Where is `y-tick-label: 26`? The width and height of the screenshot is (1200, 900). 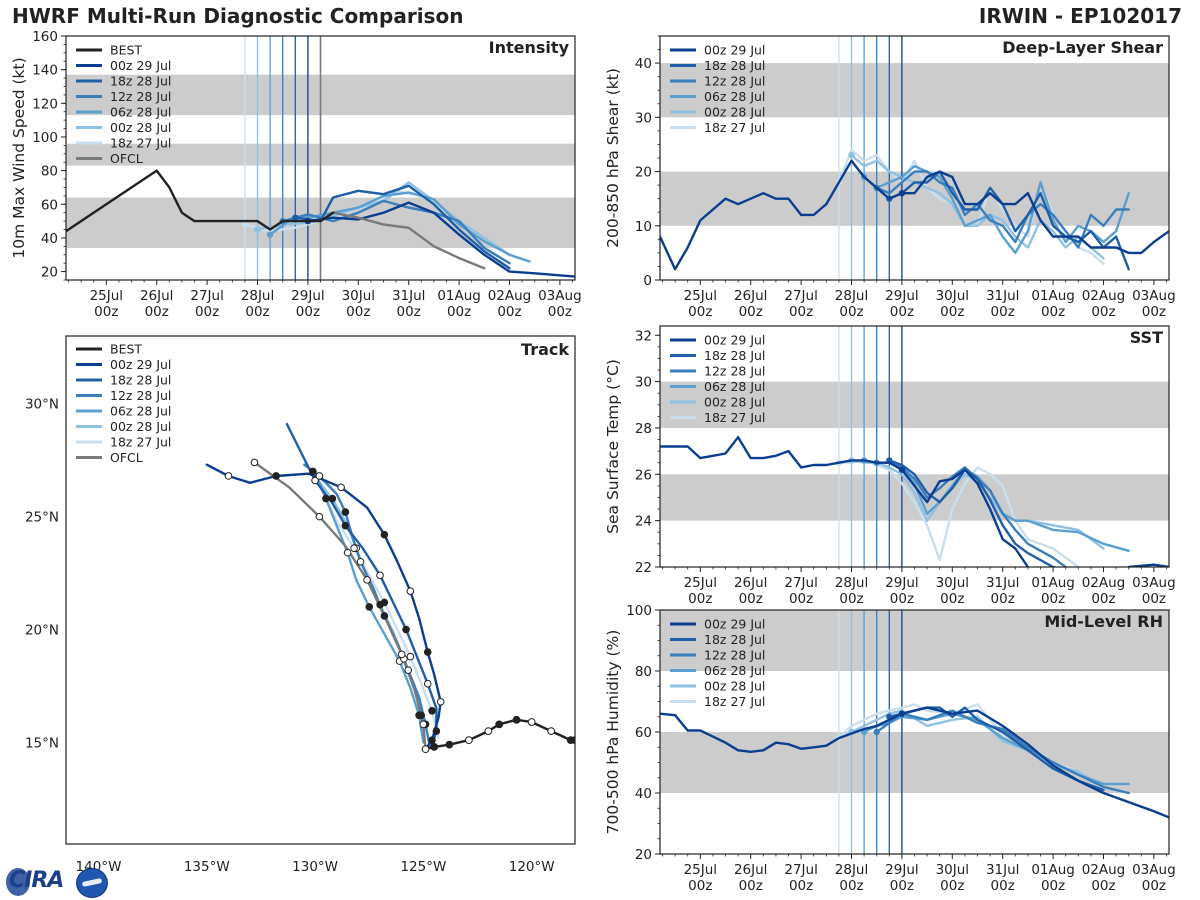 y-tick-label: 26 is located at coordinates (643, 475).